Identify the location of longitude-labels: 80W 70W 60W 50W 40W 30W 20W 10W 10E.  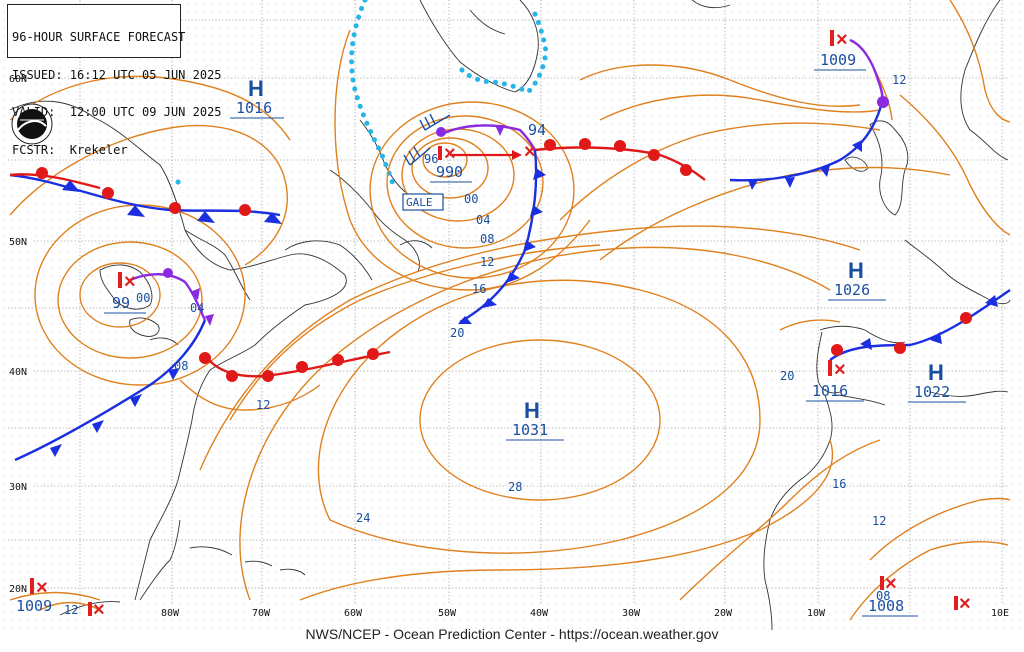
(587, 612).